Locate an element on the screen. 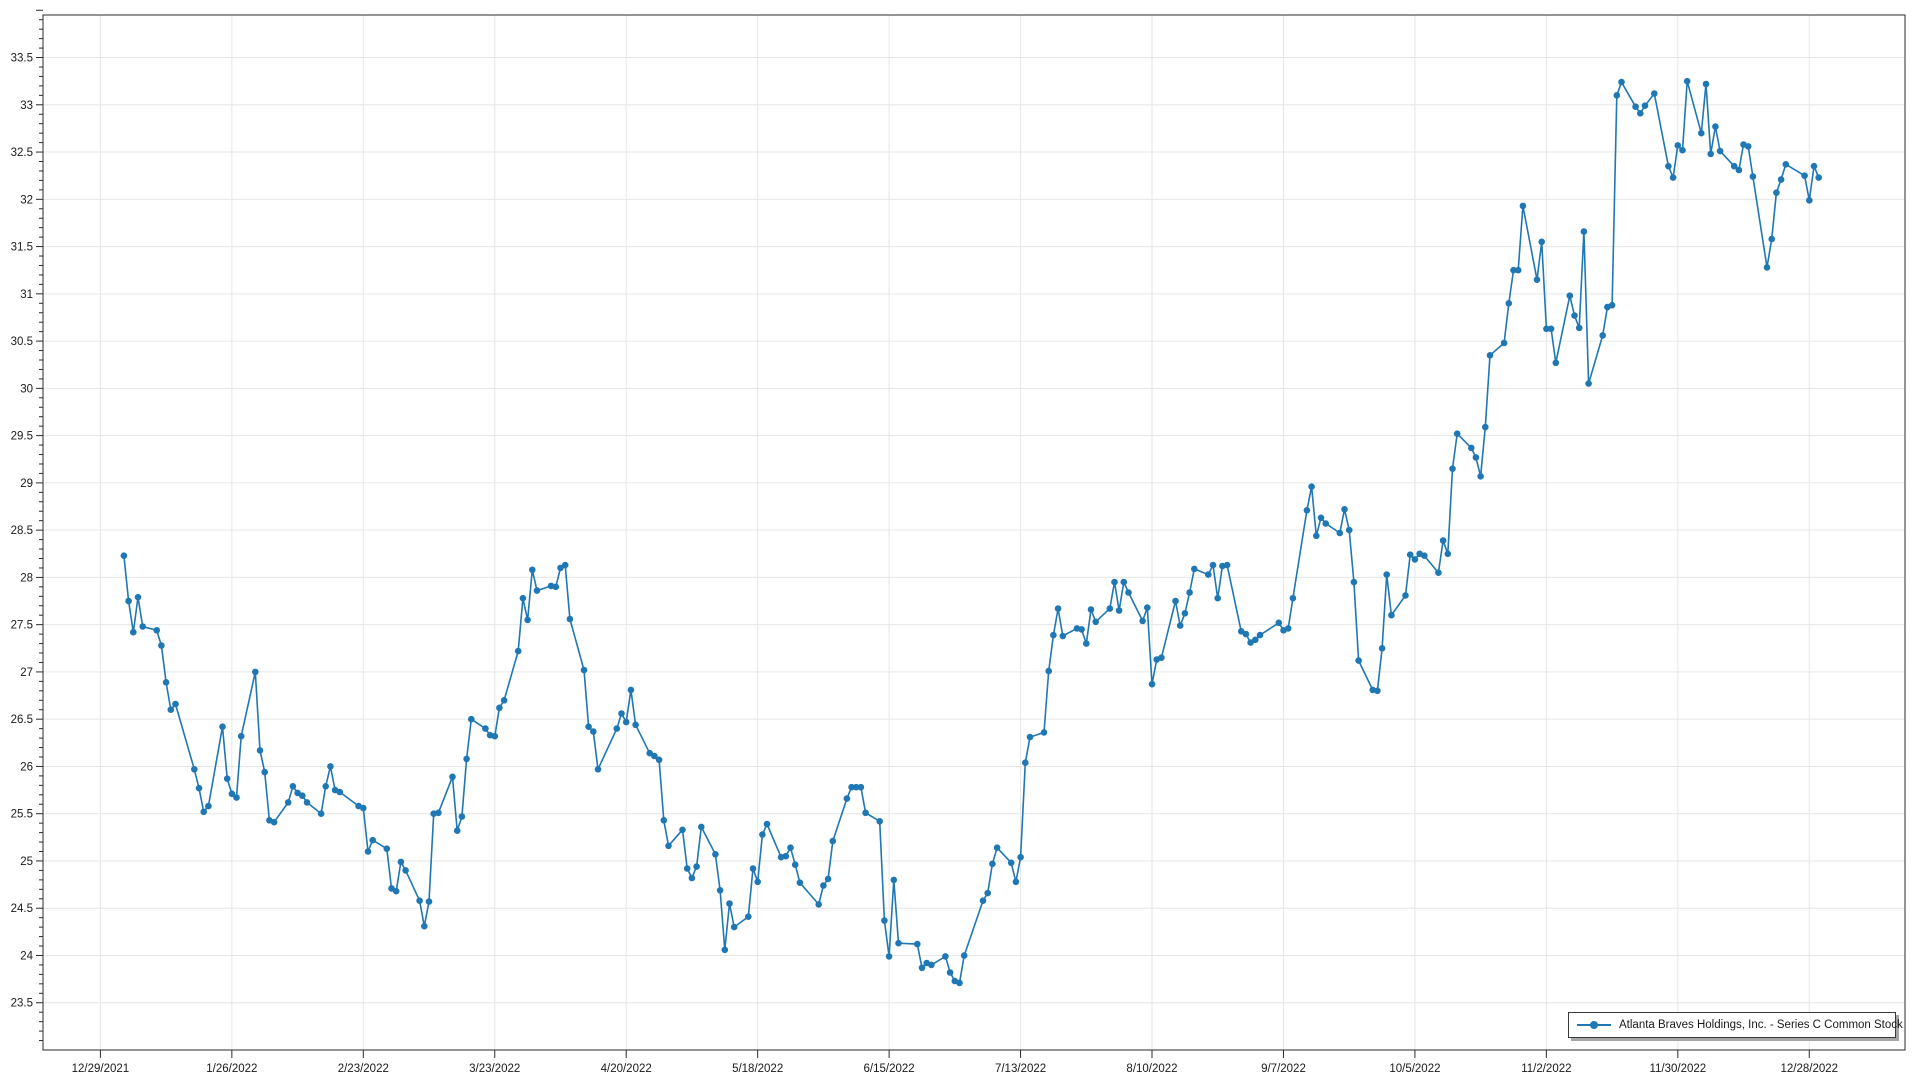 The width and height of the screenshot is (1920, 1080). y-tick-label: 26.5 is located at coordinates (22, 720).